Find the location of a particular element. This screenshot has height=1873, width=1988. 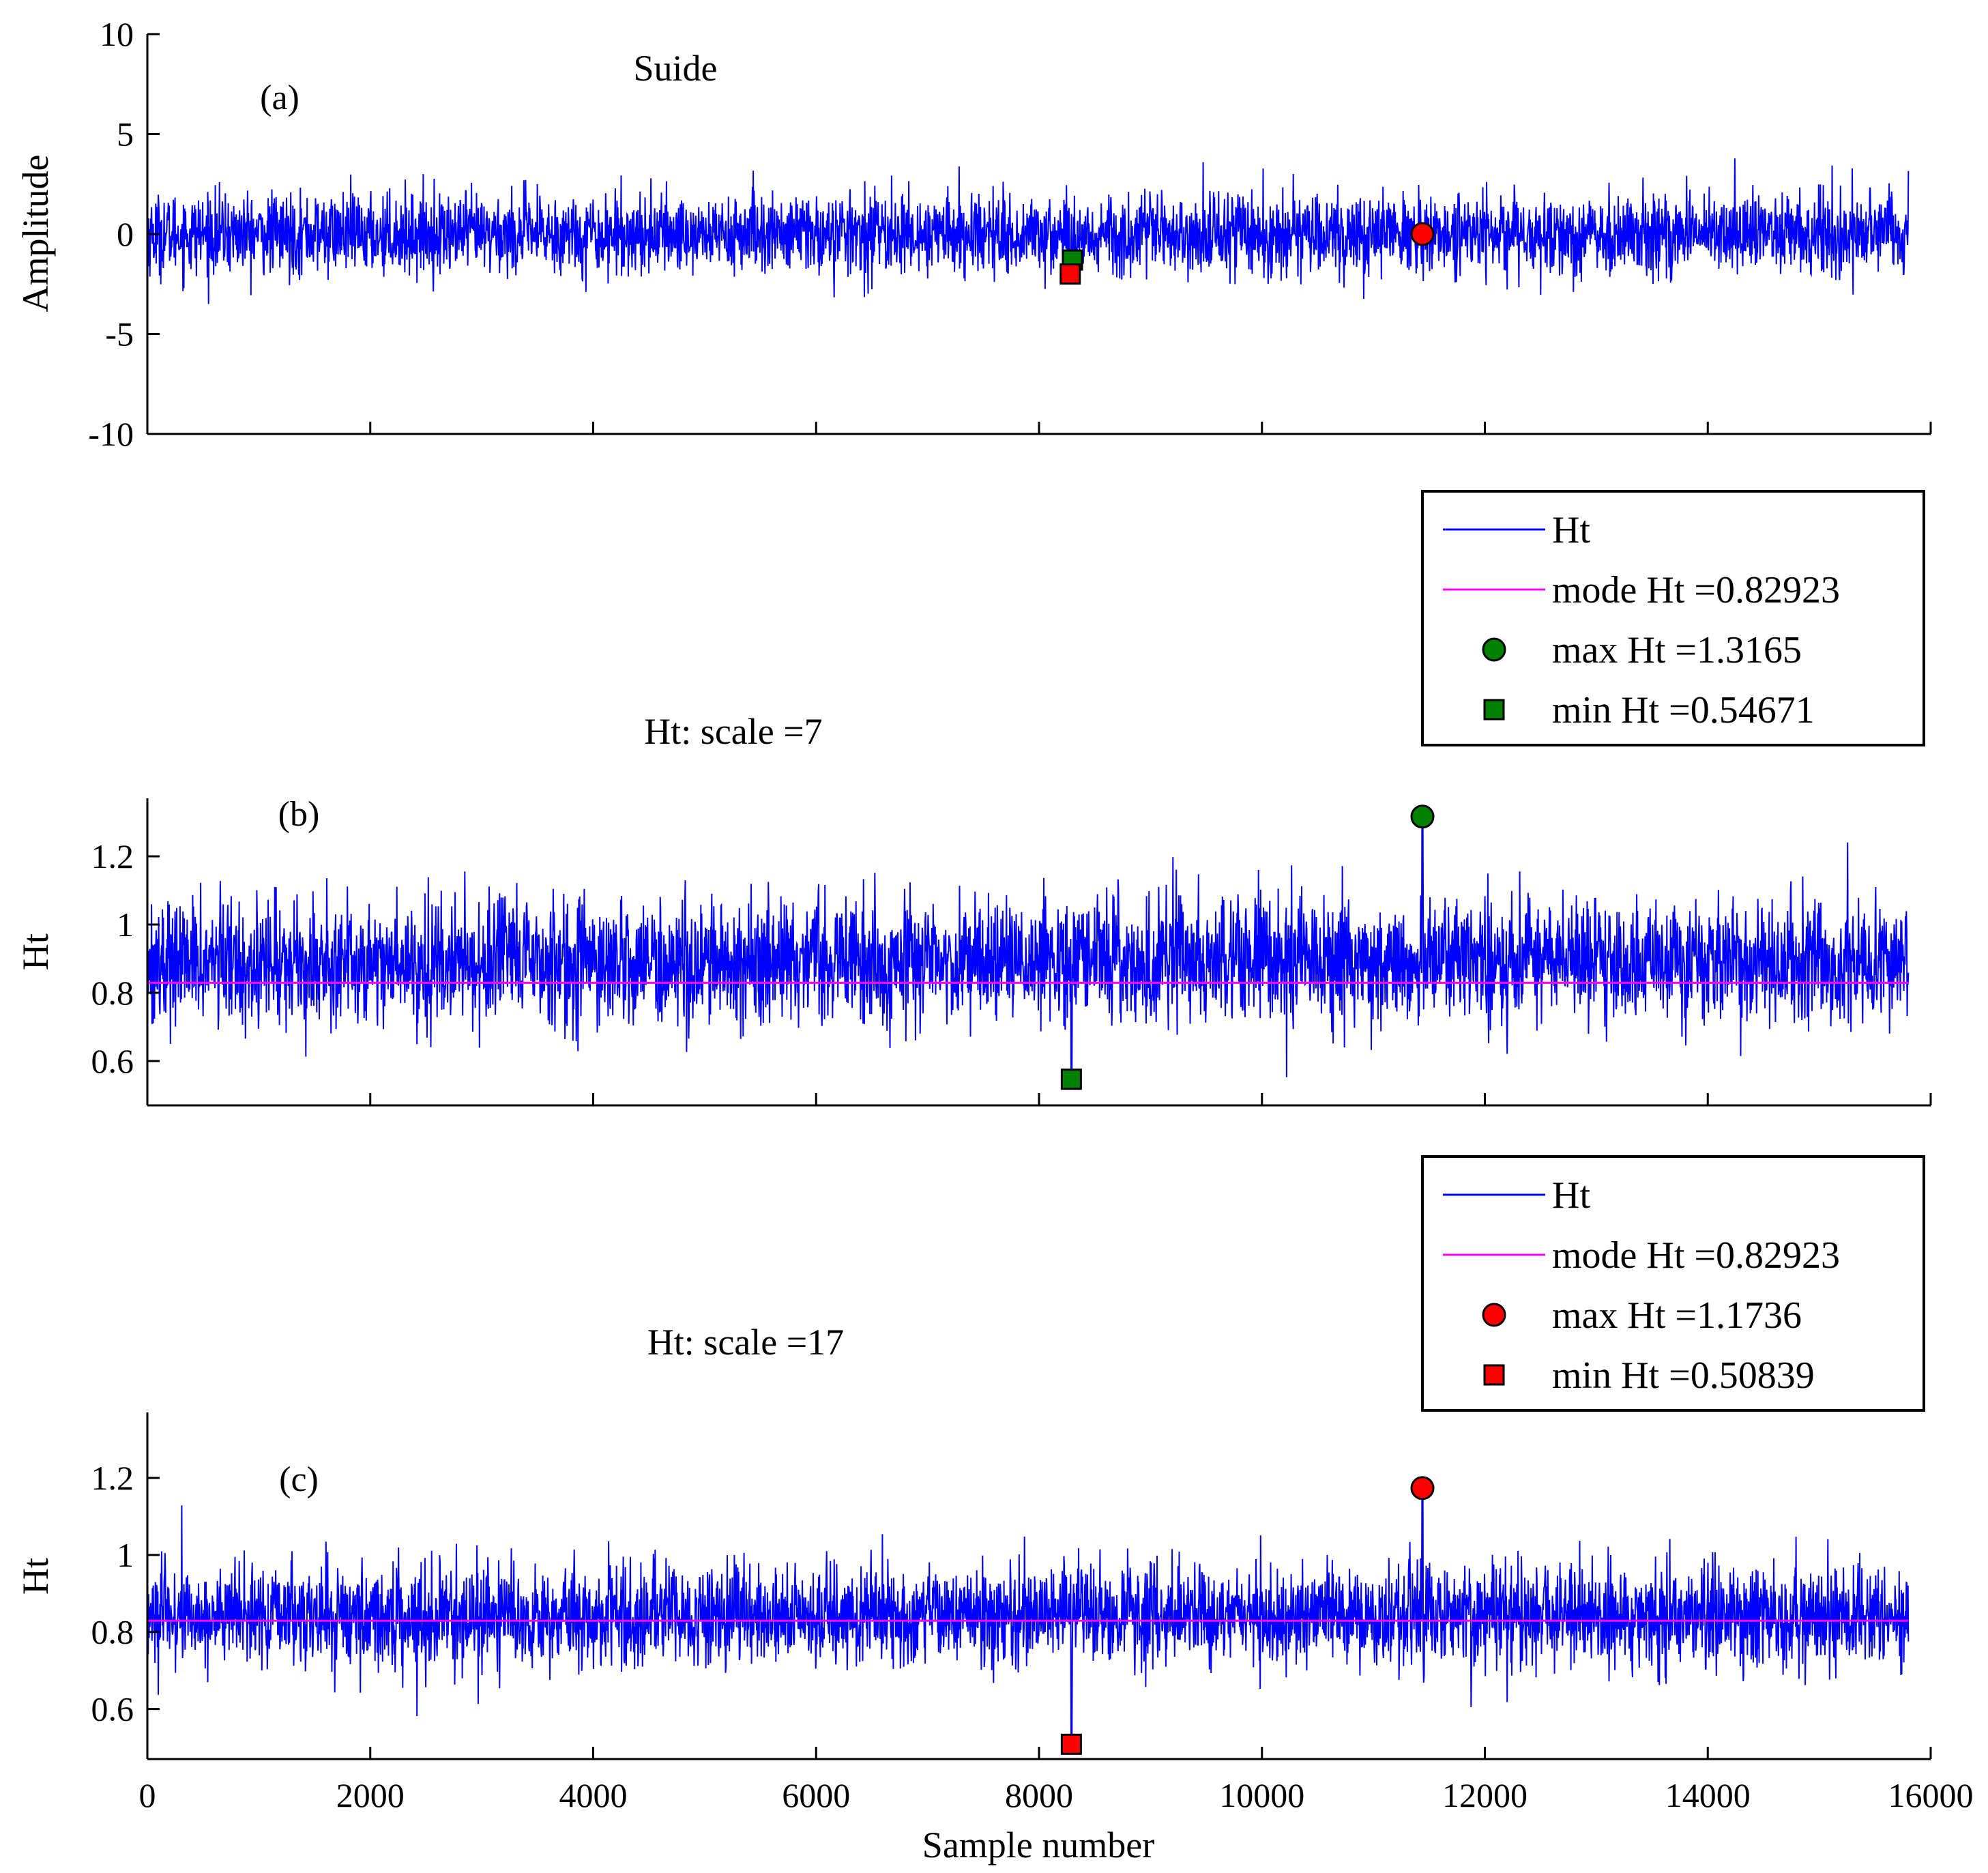

y-tick-label: -10 is located at coordinates (111, 434).